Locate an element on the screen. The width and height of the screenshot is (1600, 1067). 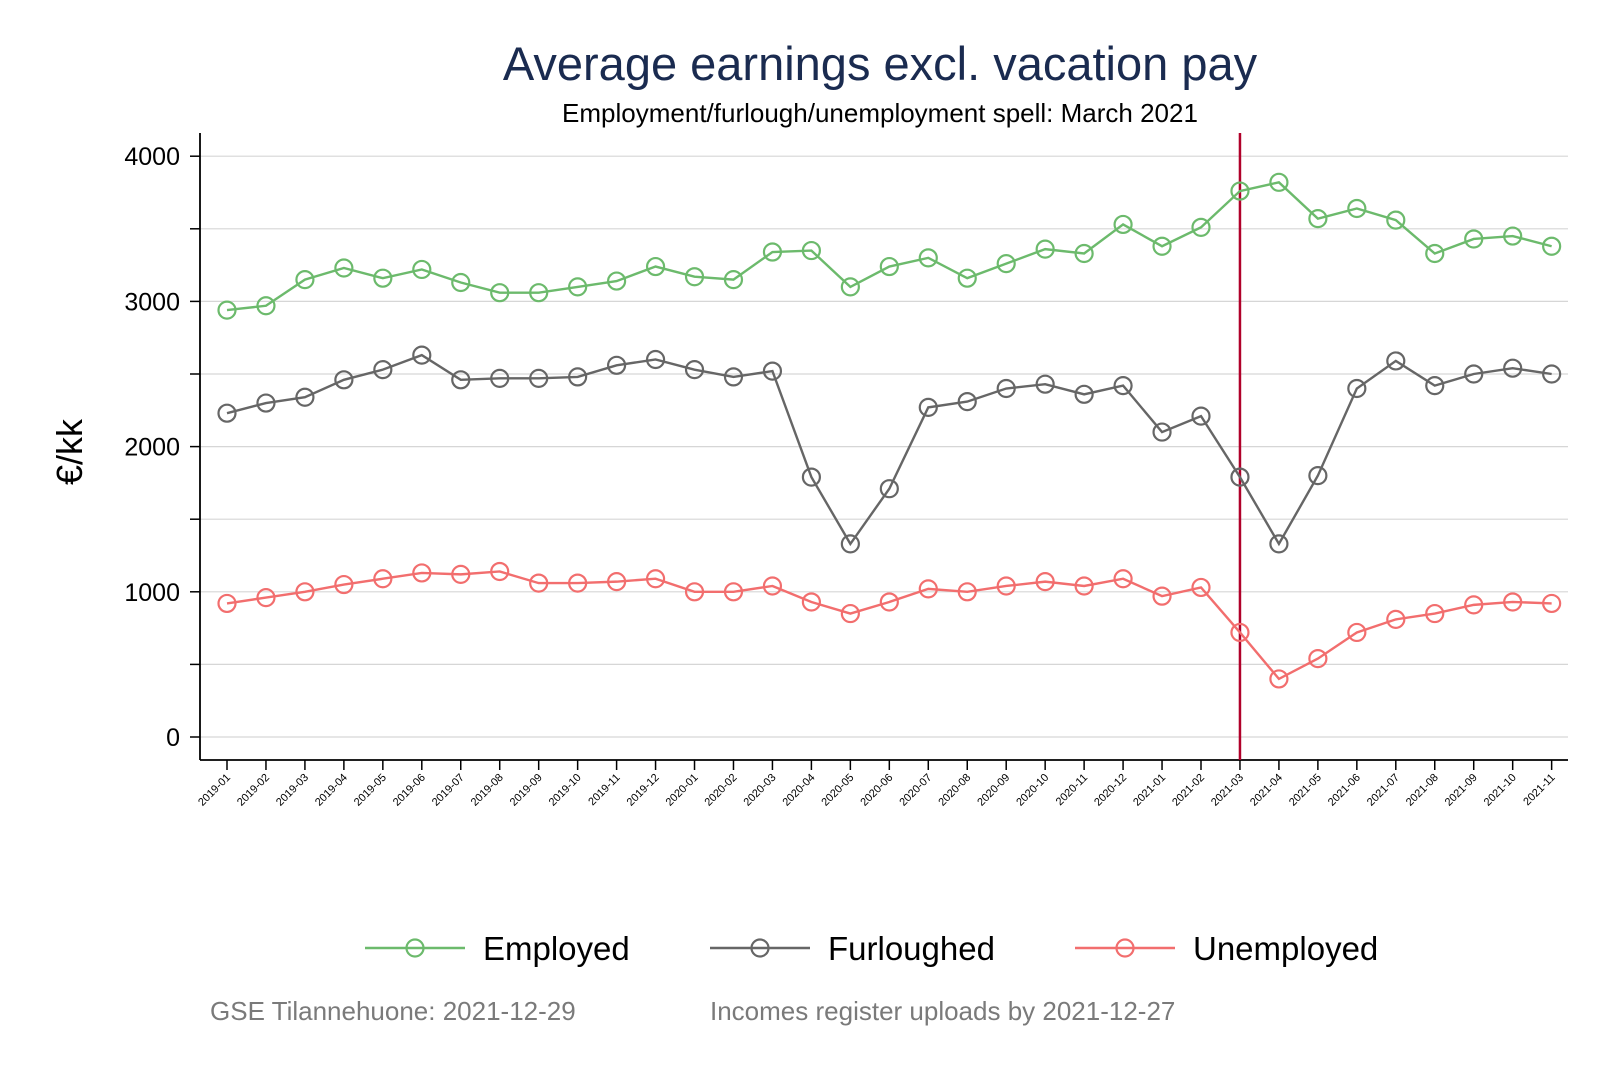
x-tick-label: 2020-06 is located at coordinates (876, 790).